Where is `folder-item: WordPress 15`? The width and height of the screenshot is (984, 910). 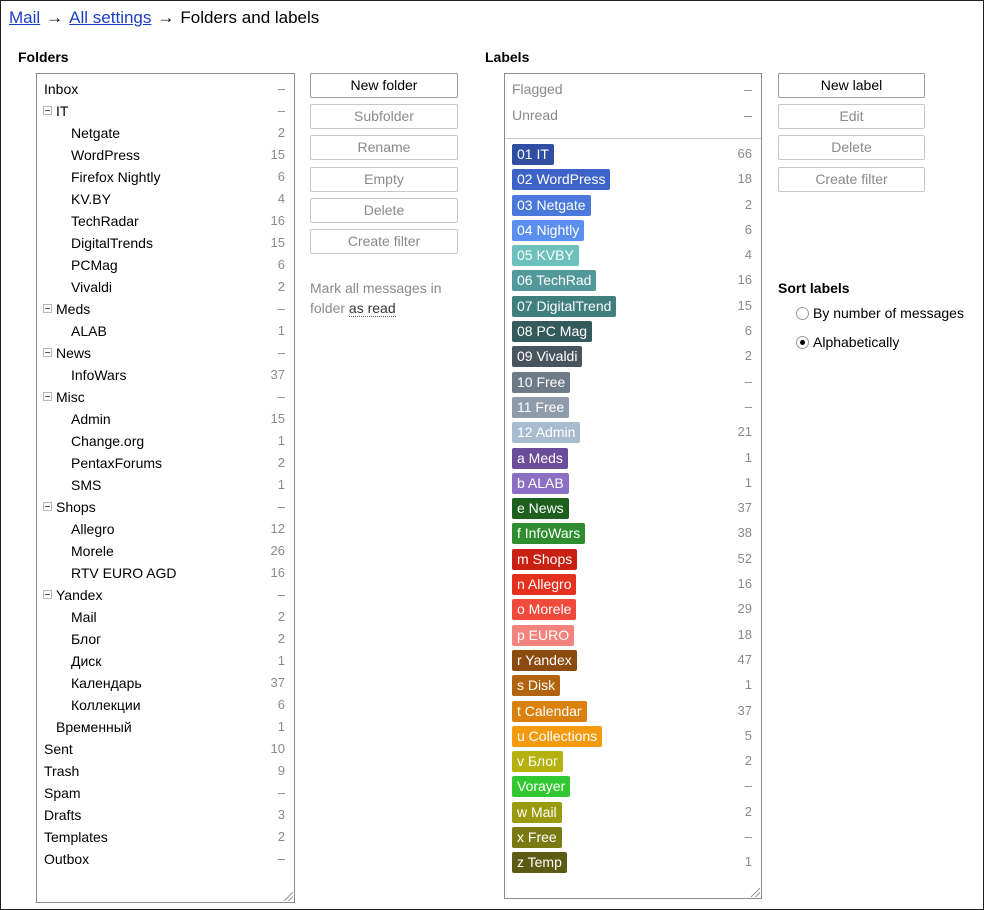 folder-item: WordPress 15 is located at coordinates (165, 155).